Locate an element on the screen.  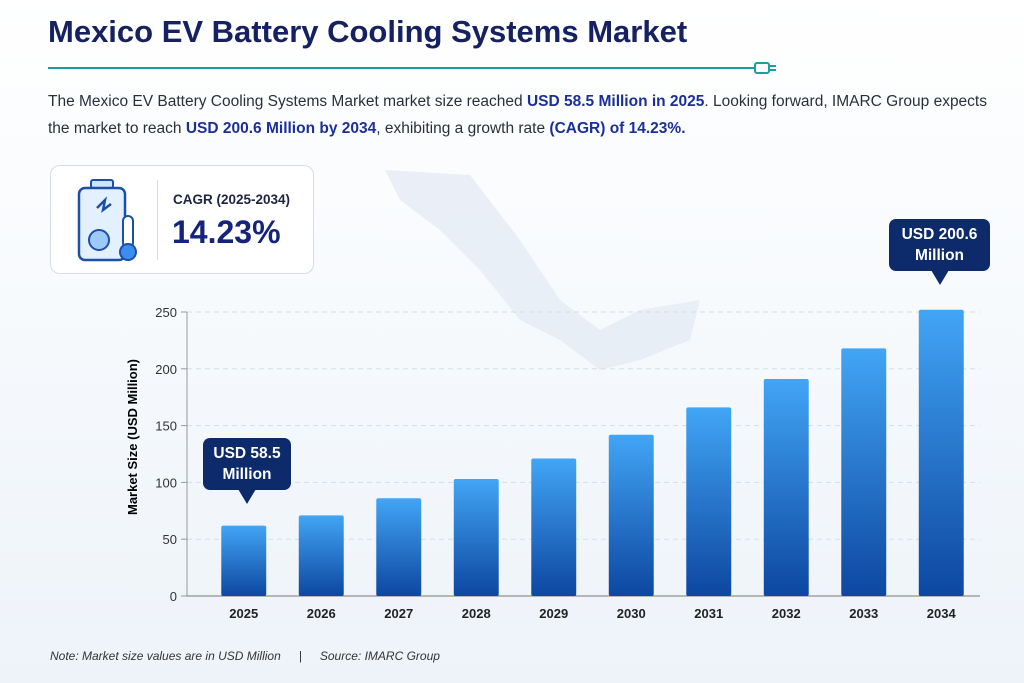
cagr-value: 14.23% is located at coordinates (226, 232).